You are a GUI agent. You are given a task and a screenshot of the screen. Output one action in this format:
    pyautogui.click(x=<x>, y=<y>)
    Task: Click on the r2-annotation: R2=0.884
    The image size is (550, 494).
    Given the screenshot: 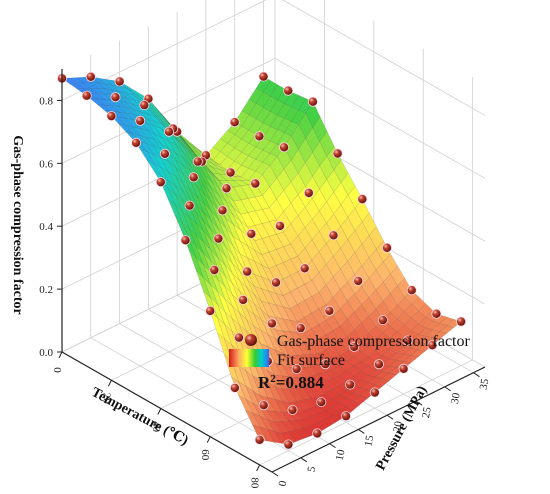 What is the action you would take?
    pyautogui.click(x=291, y=382)
    